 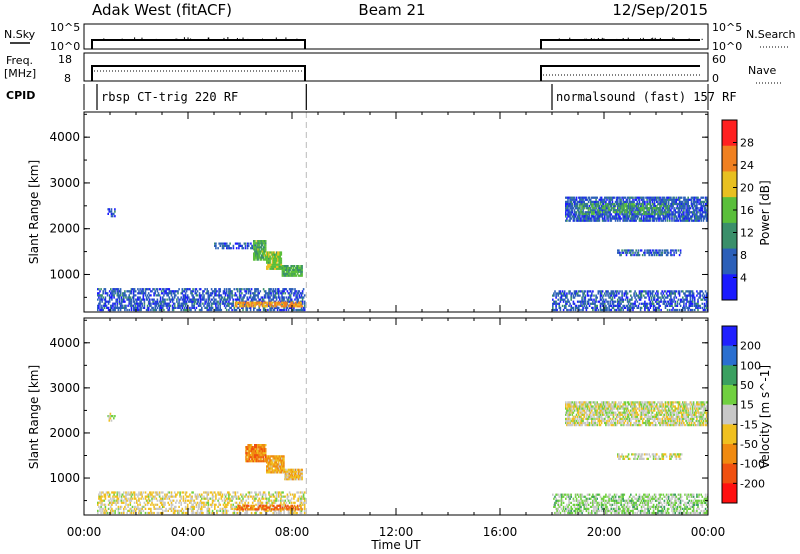 I want to click on nsearch-tick-top: 10^5, so click(x=727, y=27).